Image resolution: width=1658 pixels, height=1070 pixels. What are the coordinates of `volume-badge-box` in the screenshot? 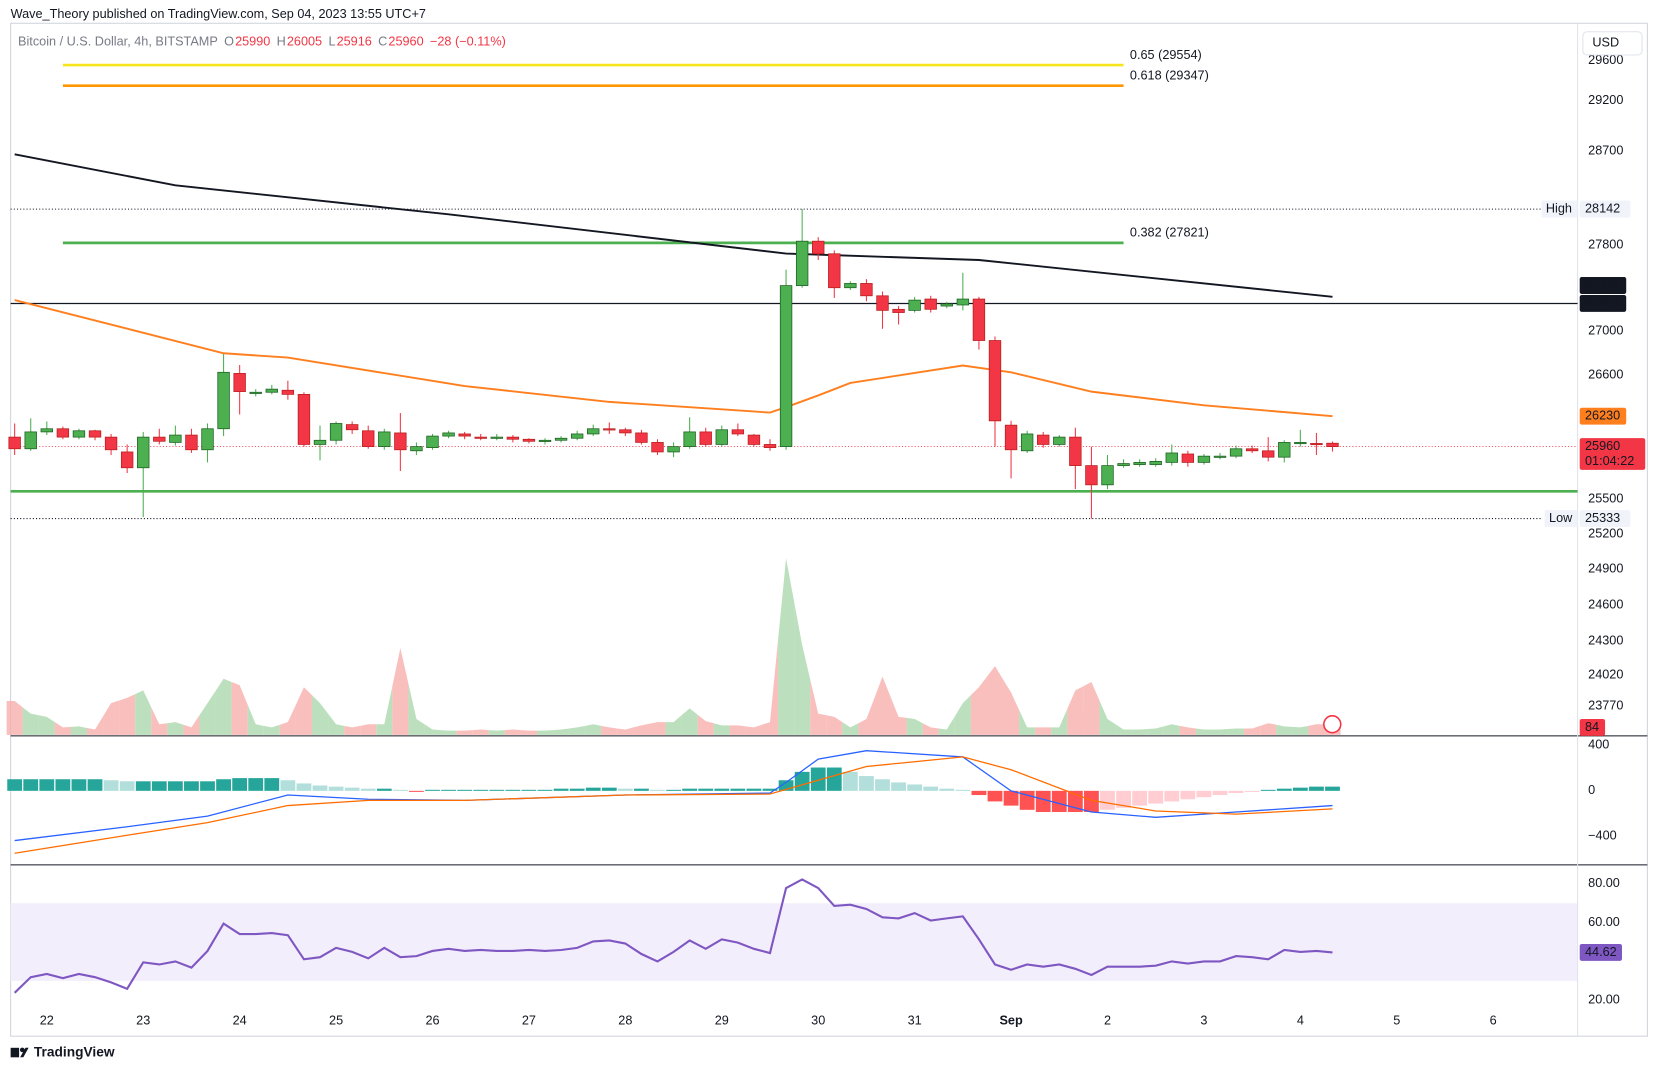 It's located at (1592, 727).